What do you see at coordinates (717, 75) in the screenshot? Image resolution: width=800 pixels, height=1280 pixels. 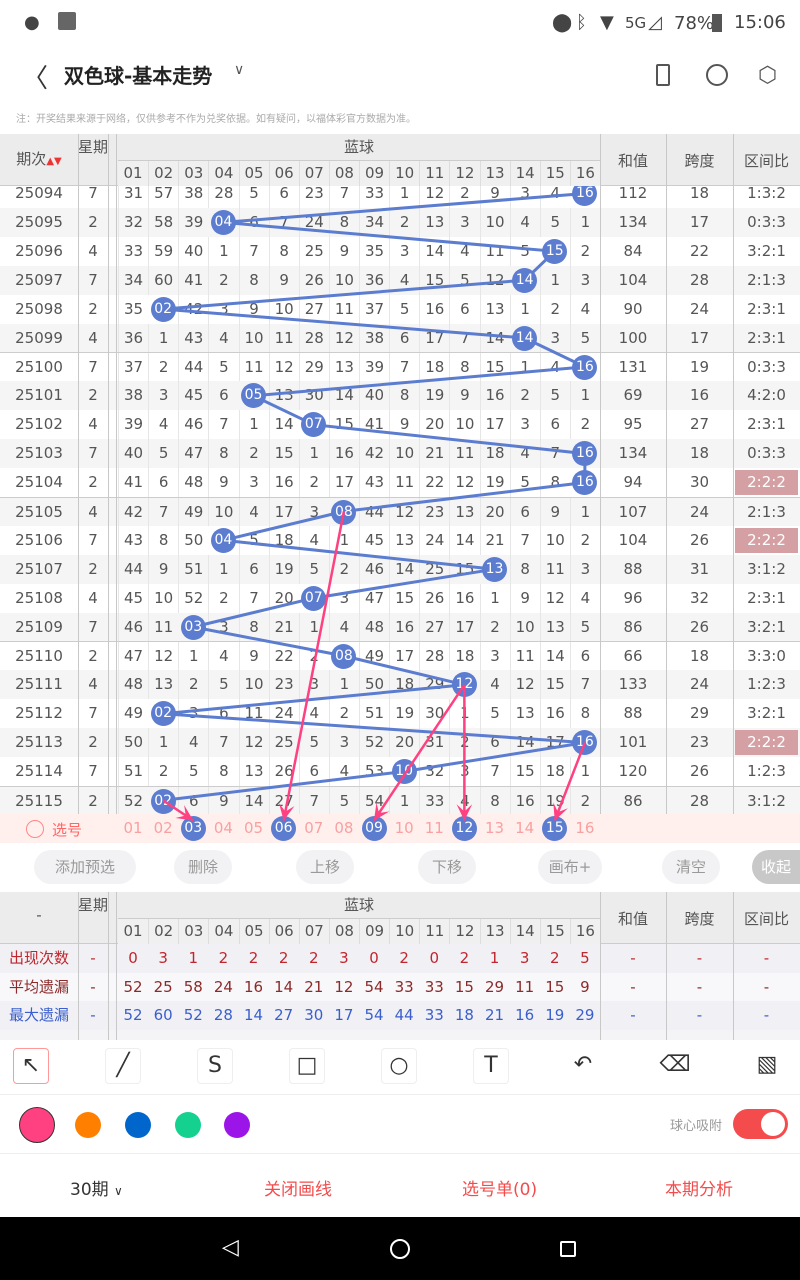 I see `share-icon` at bounding box center [717, 75].